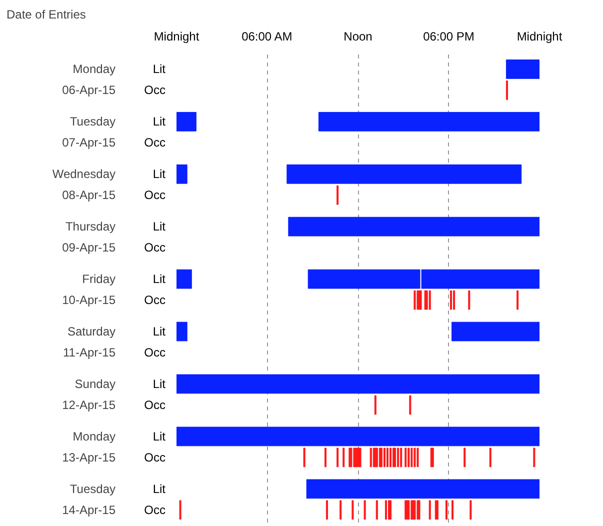  Describe the element at coordinates (448, 37) in the screenshot. I see `x-tick-label: 06:00 PM` at that location.